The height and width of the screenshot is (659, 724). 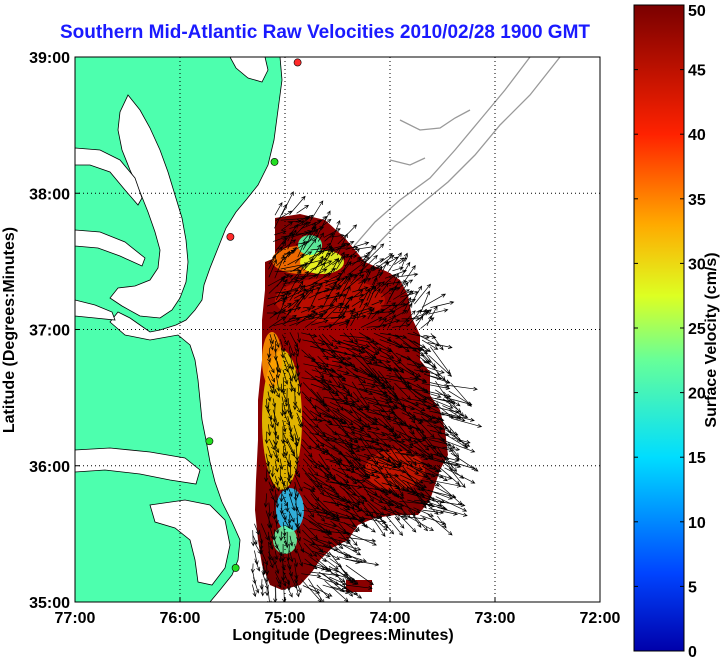 I want to click on station-marker, so click(x=274, y=162).